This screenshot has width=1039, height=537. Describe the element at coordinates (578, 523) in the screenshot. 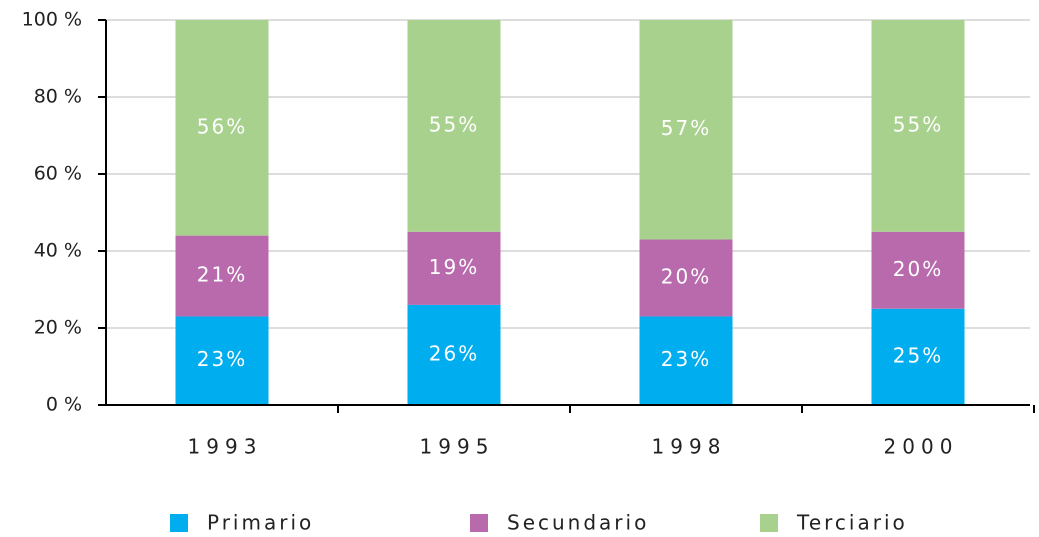

I see `legend-label: Secundario` at that location.